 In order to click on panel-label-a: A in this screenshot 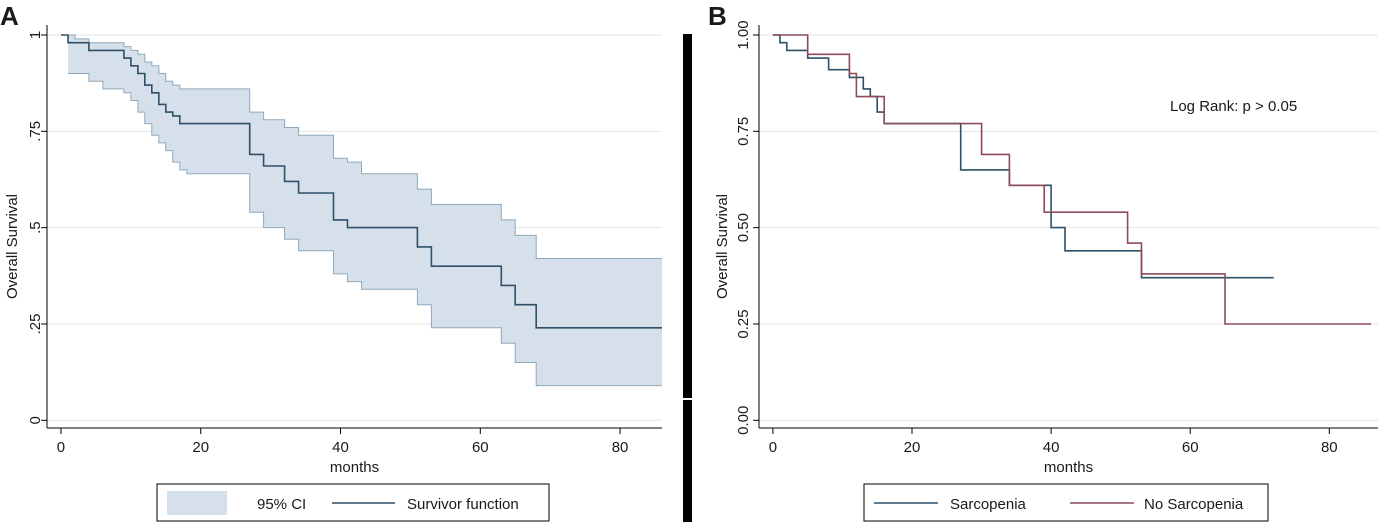, I will do `click(9, 16)`.